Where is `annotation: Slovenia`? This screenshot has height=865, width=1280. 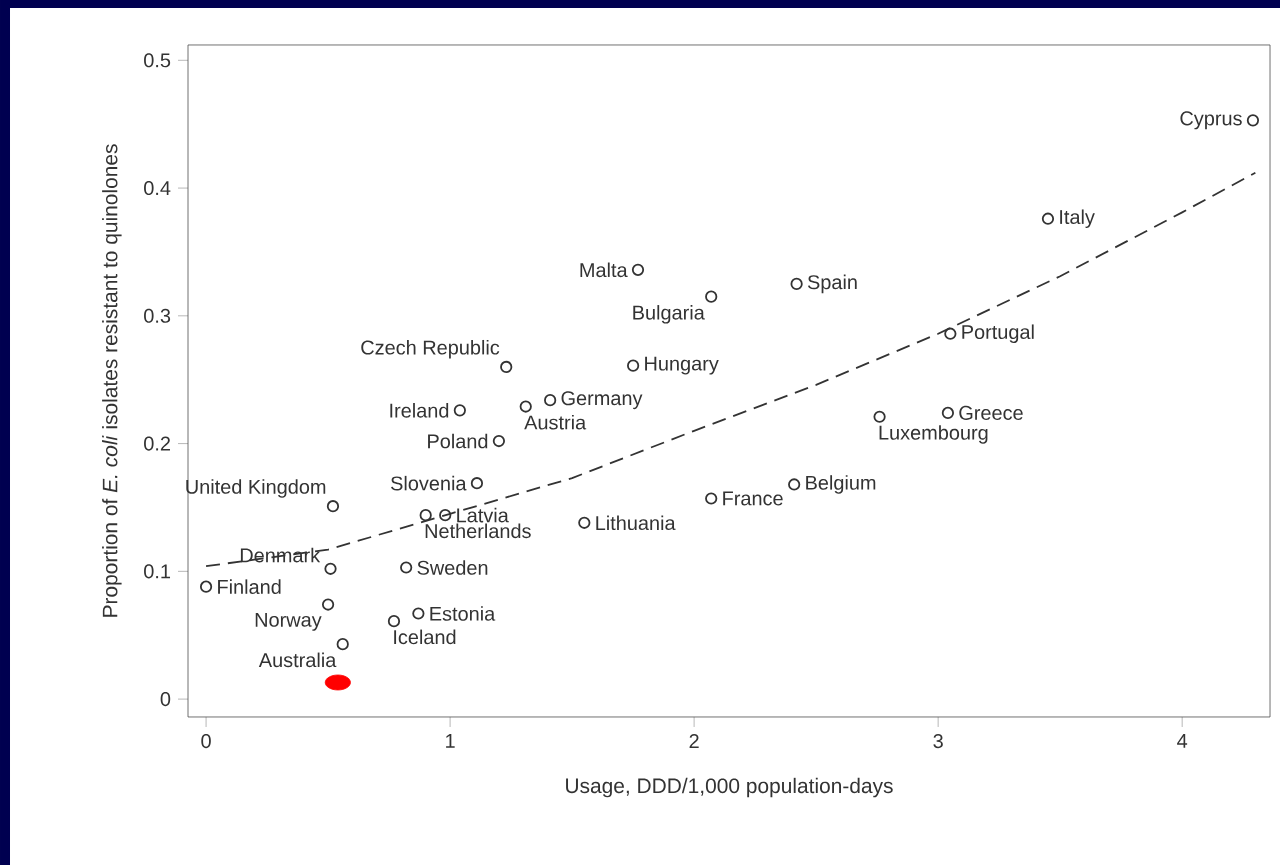 annotation: Slovenia is located at coordinates (429, 483).